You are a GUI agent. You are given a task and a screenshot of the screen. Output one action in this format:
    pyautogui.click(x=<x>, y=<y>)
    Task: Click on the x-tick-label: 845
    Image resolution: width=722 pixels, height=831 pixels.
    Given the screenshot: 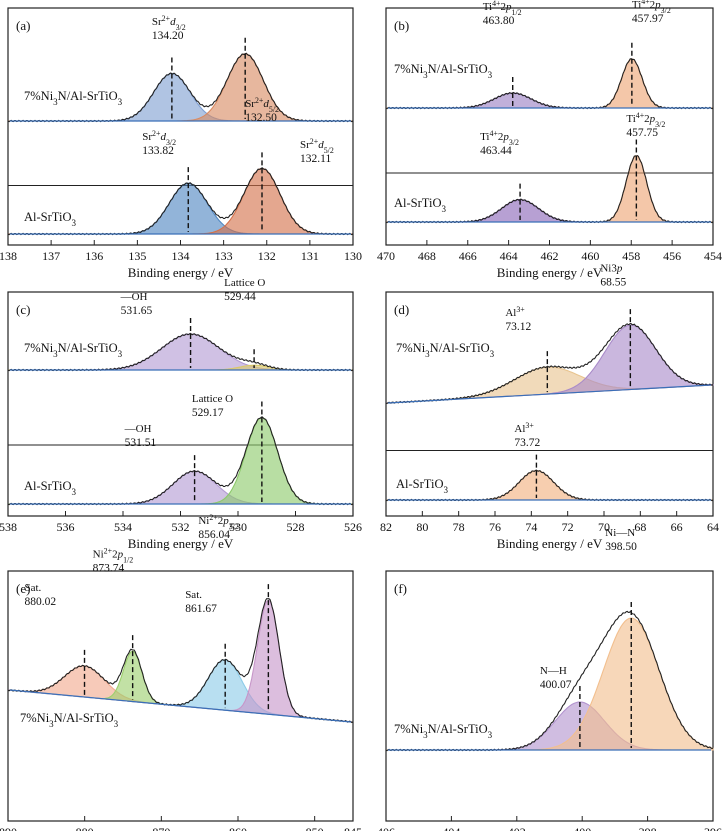 What is the action you would take?
    pyautogui.click(x=353, y=828)
    